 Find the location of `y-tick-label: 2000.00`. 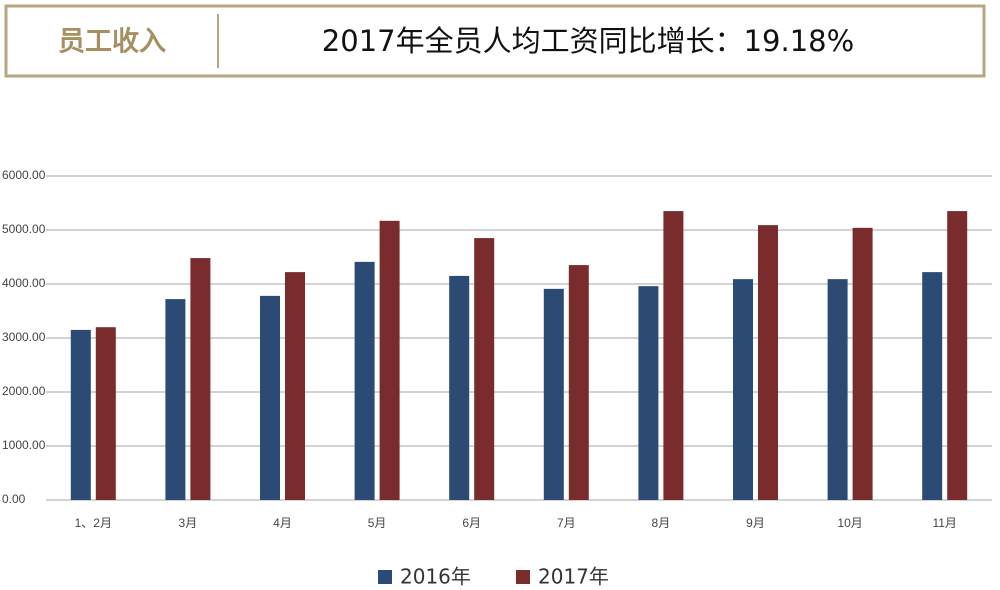

y-tick-label: 2000.00 is located at coordinates (24, 391).